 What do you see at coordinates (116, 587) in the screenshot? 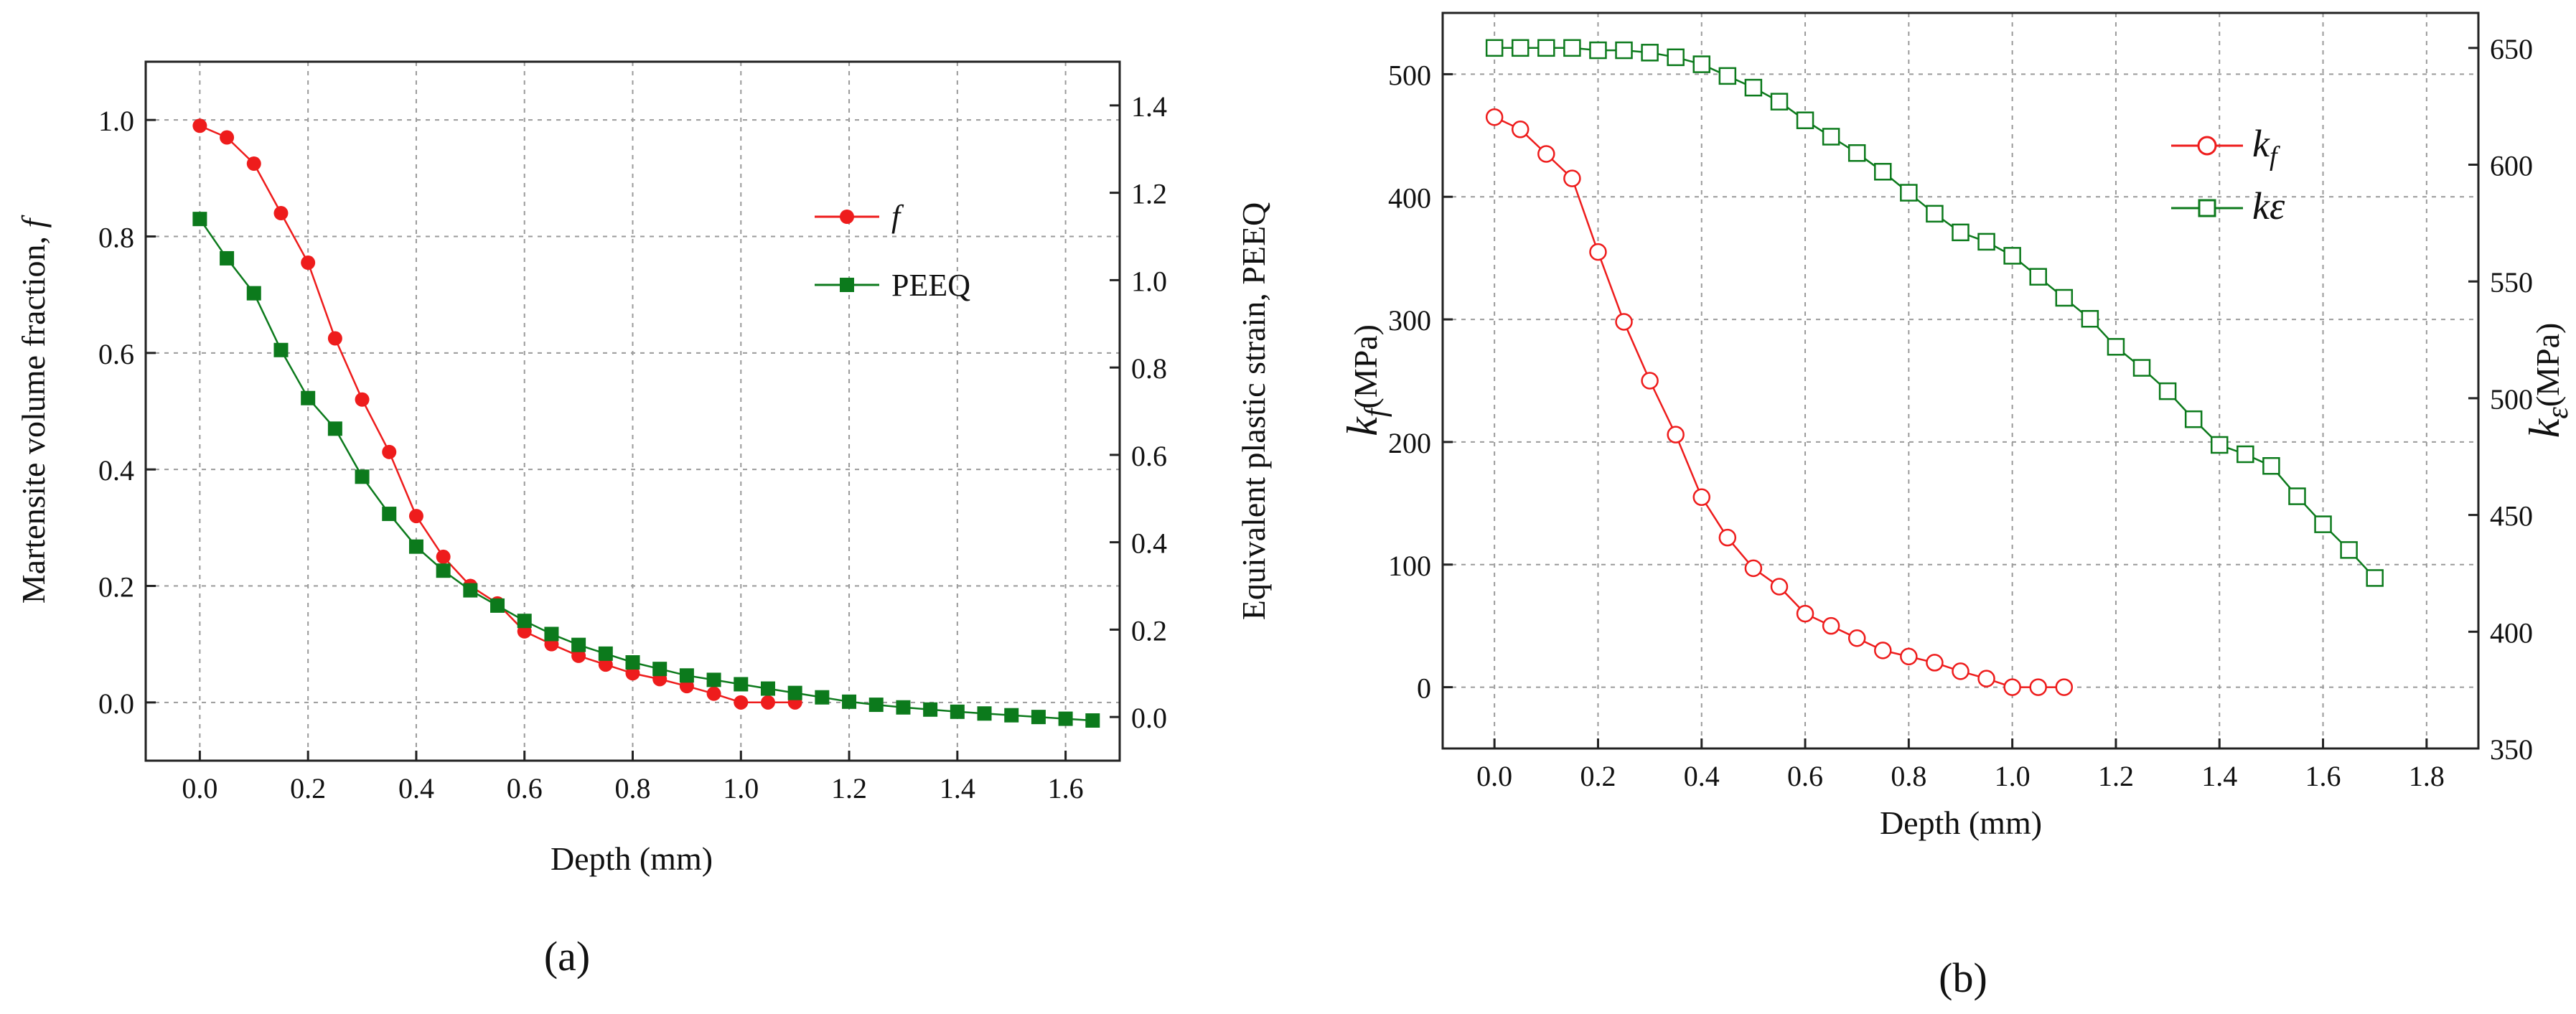
I see `y-tick-label-left: 0.2` at bounding box center [116, 587].